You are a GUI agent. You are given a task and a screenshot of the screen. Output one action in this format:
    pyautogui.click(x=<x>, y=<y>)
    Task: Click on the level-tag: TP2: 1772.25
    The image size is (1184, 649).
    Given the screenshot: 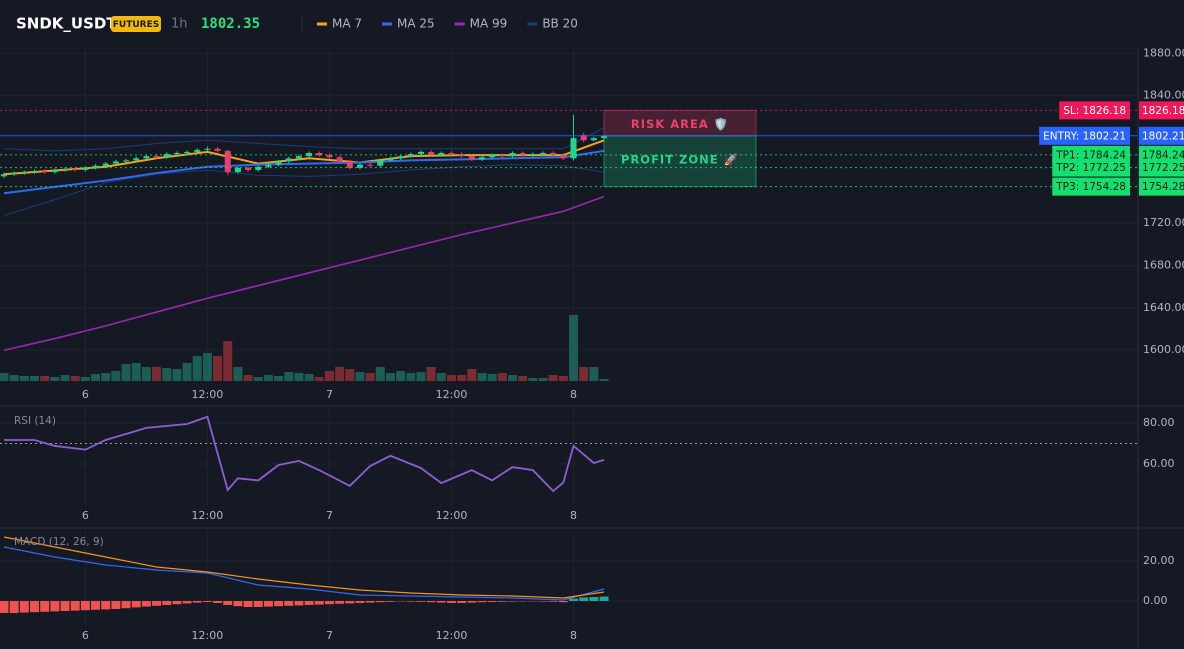 What is the action you would take?
    pyautogui.click(x=1090, y=168)
    